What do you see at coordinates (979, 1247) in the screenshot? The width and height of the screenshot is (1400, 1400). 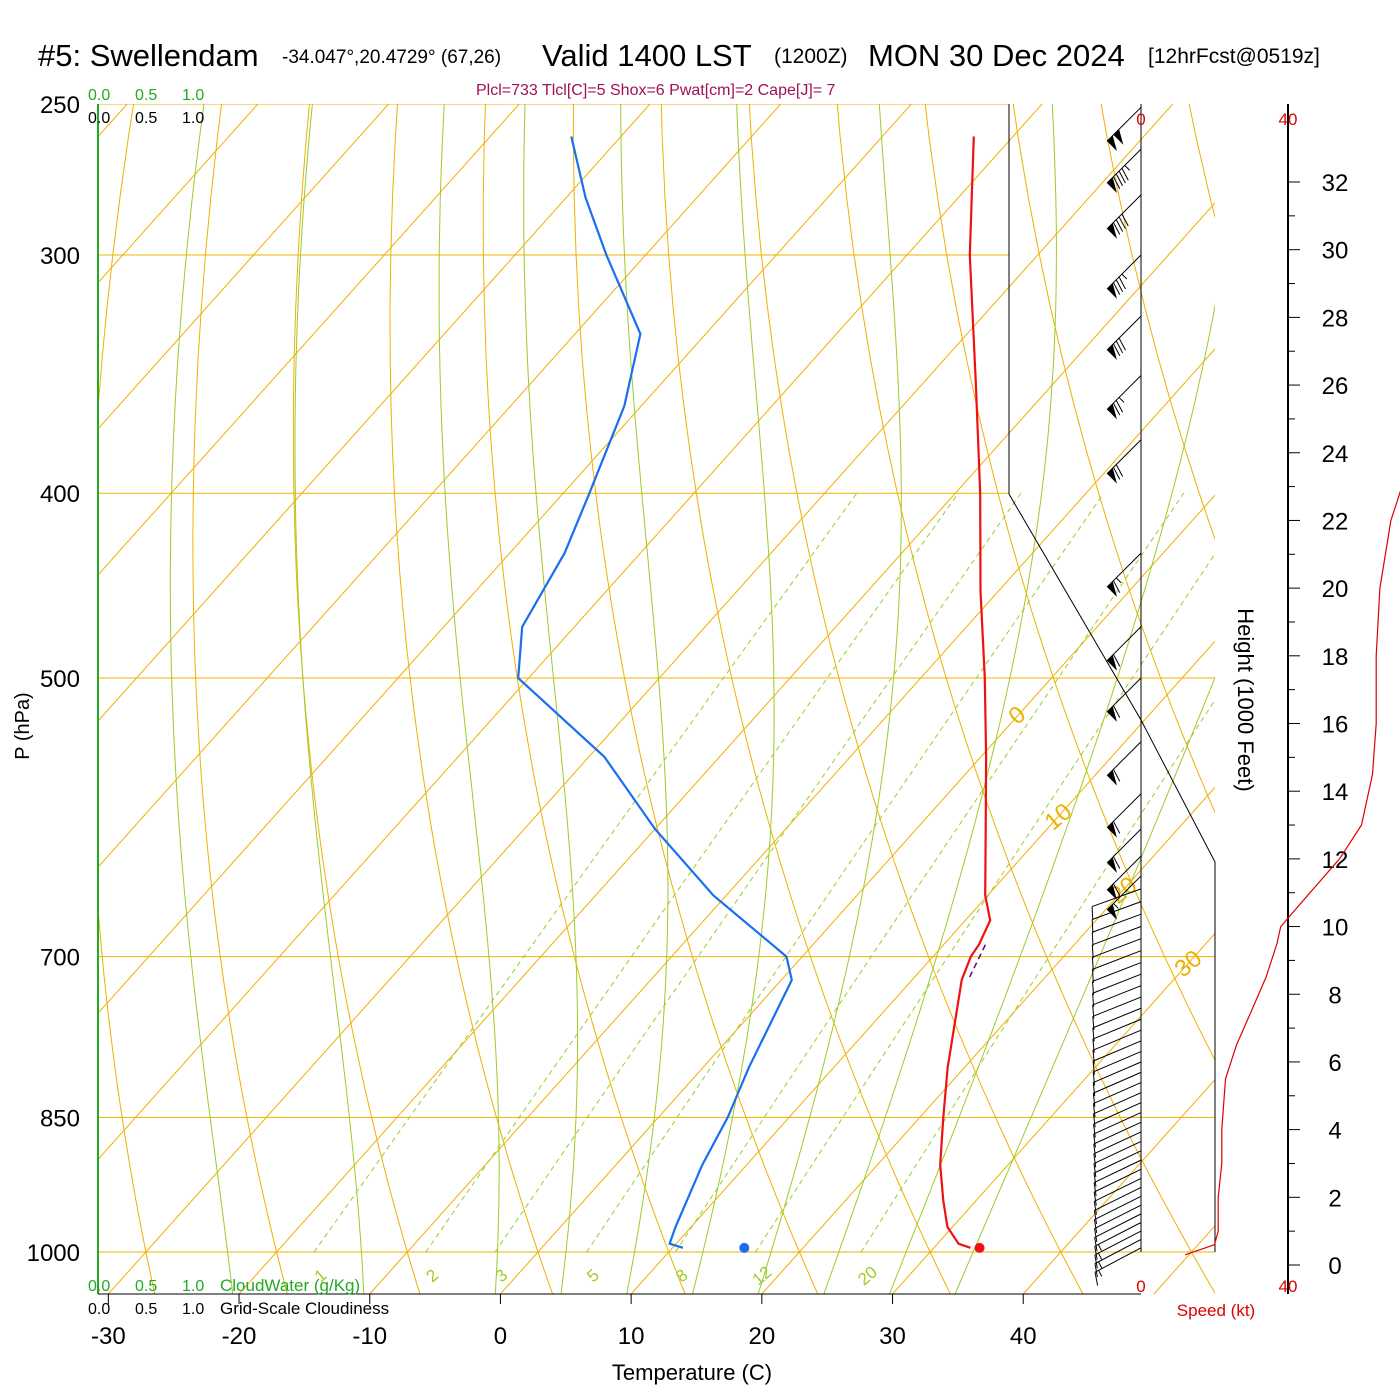 I see `surface-temperature-dot` at bounding box center [979, 1247].